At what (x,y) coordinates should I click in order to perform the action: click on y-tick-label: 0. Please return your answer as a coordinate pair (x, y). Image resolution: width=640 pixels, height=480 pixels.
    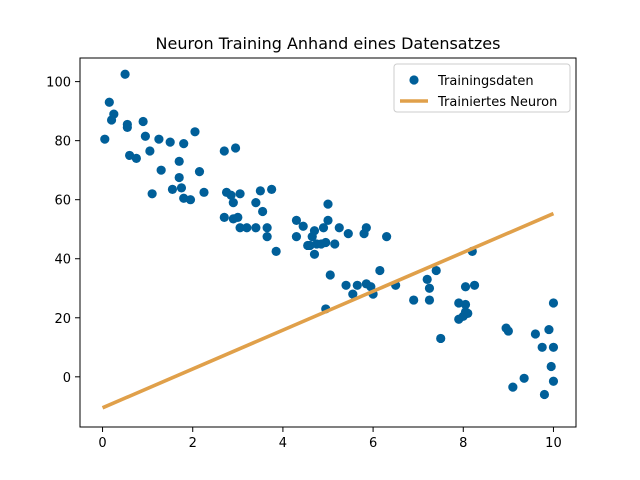
    Looking at the image, I should click on (67, 378).